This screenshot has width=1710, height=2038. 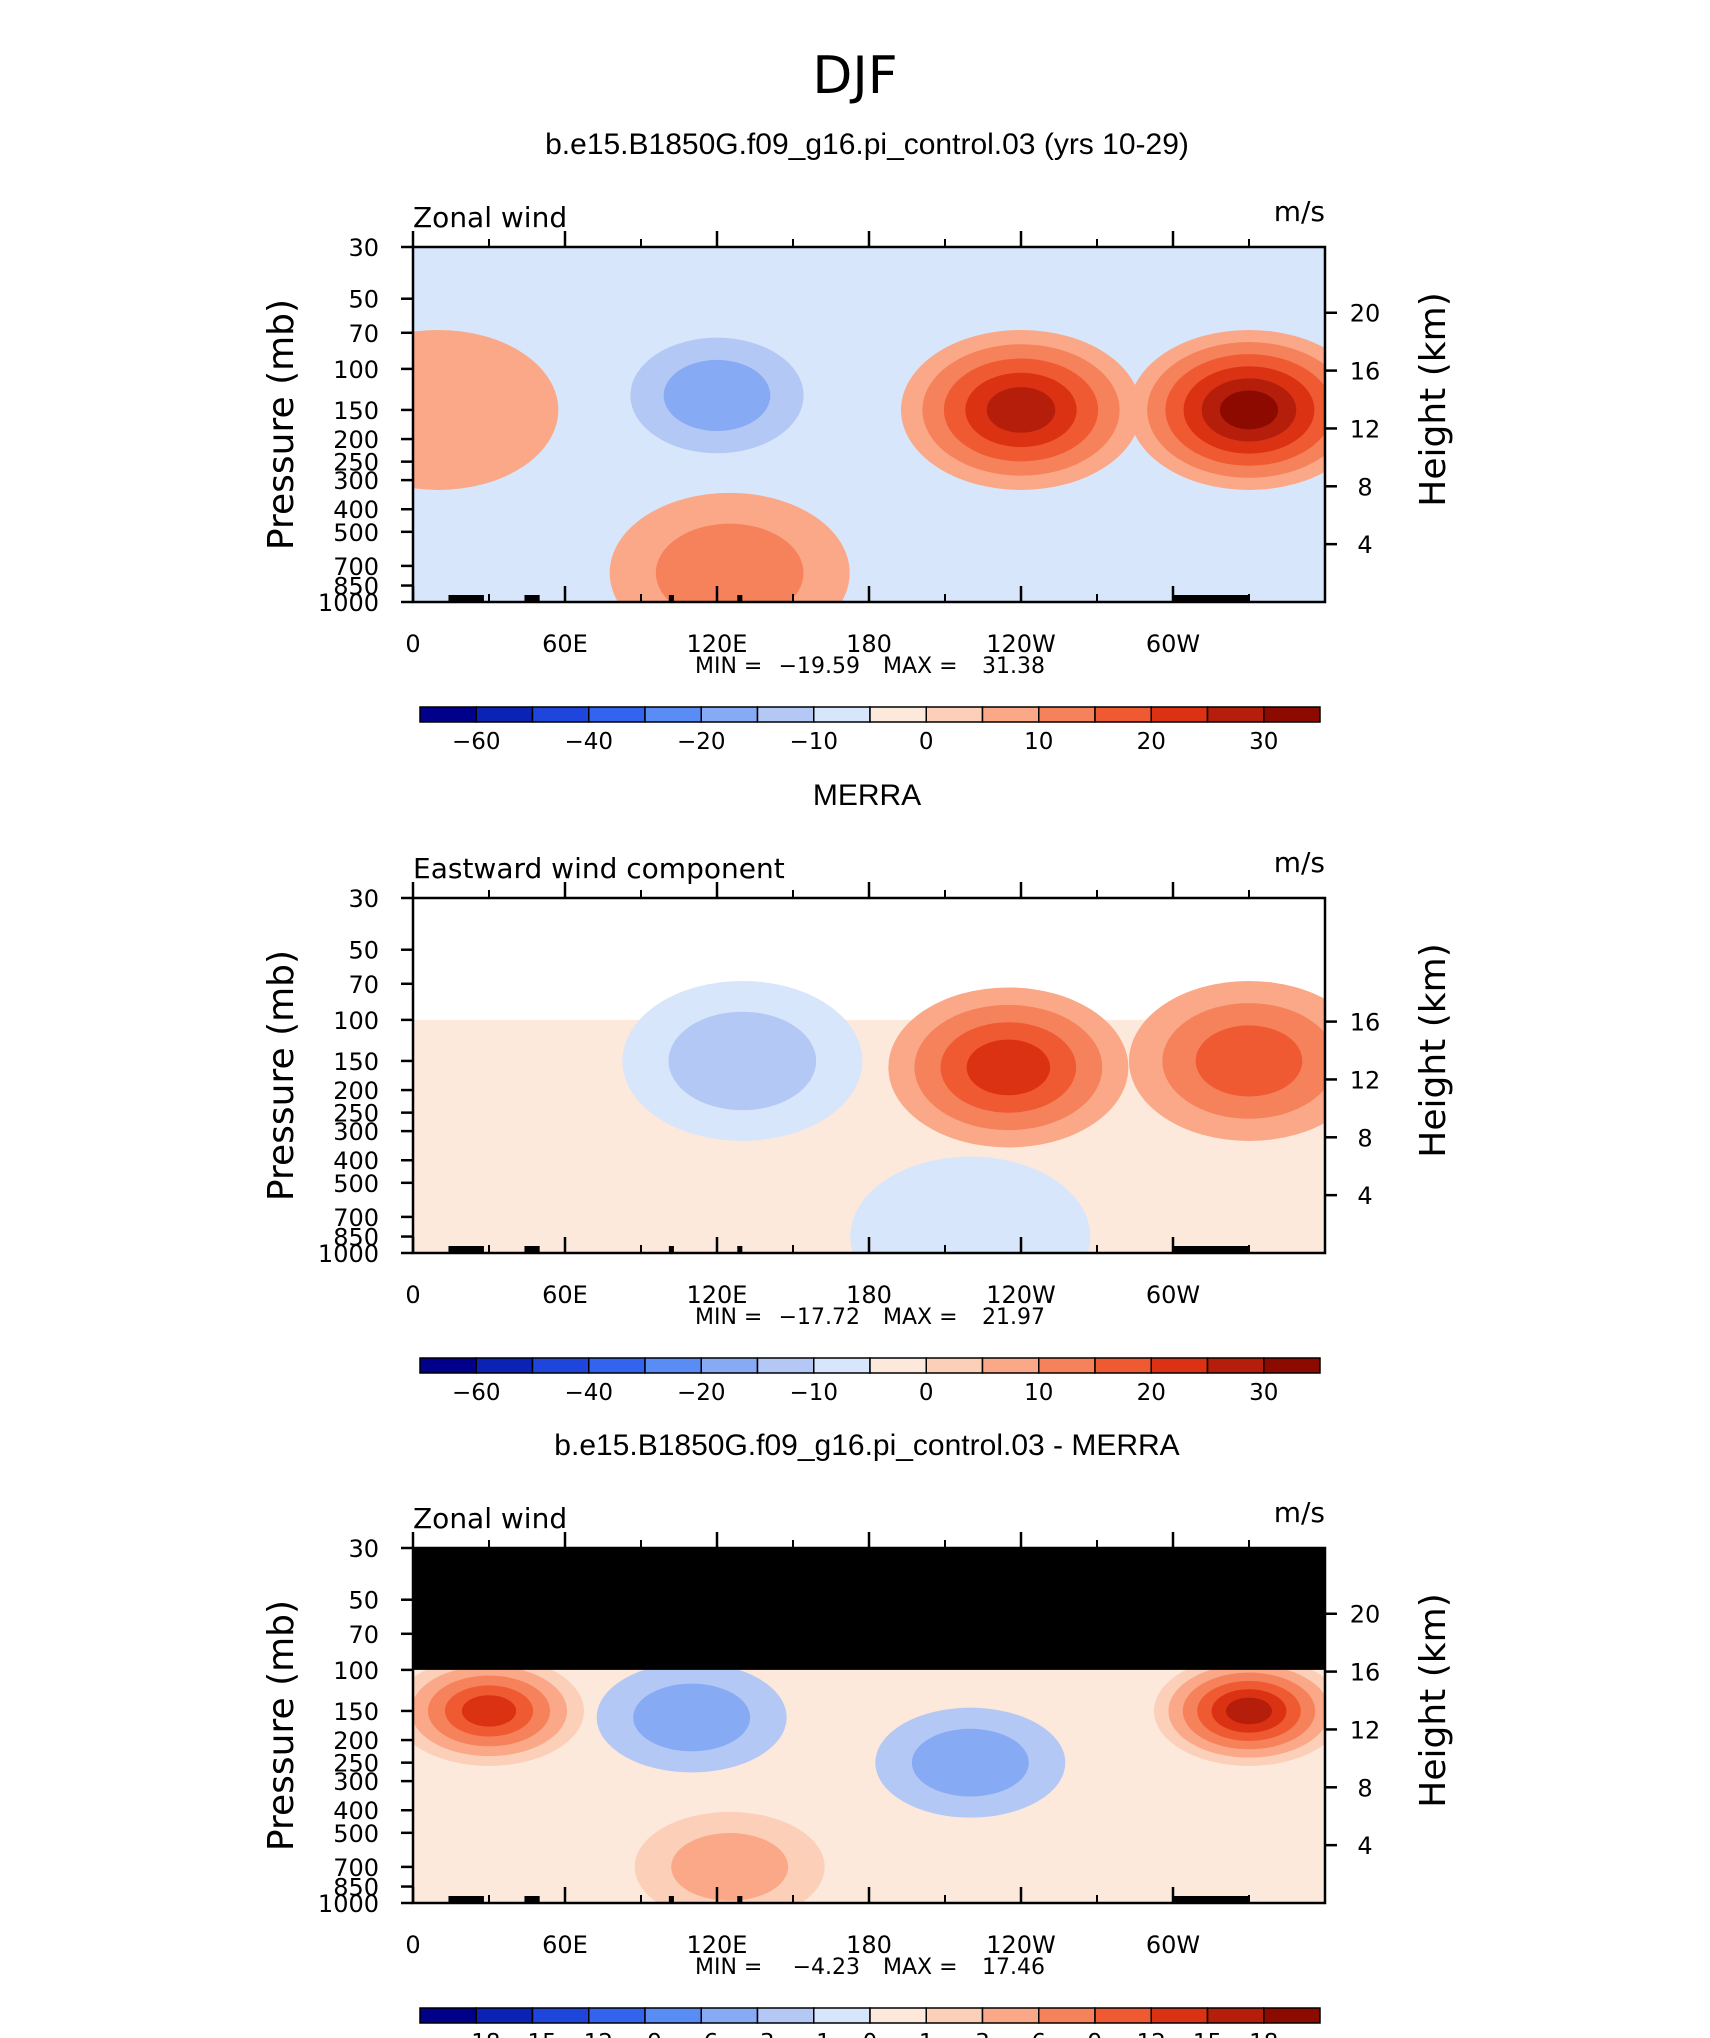 I want to click on colorbar-label: 12, so click(x=1151, y=2034).